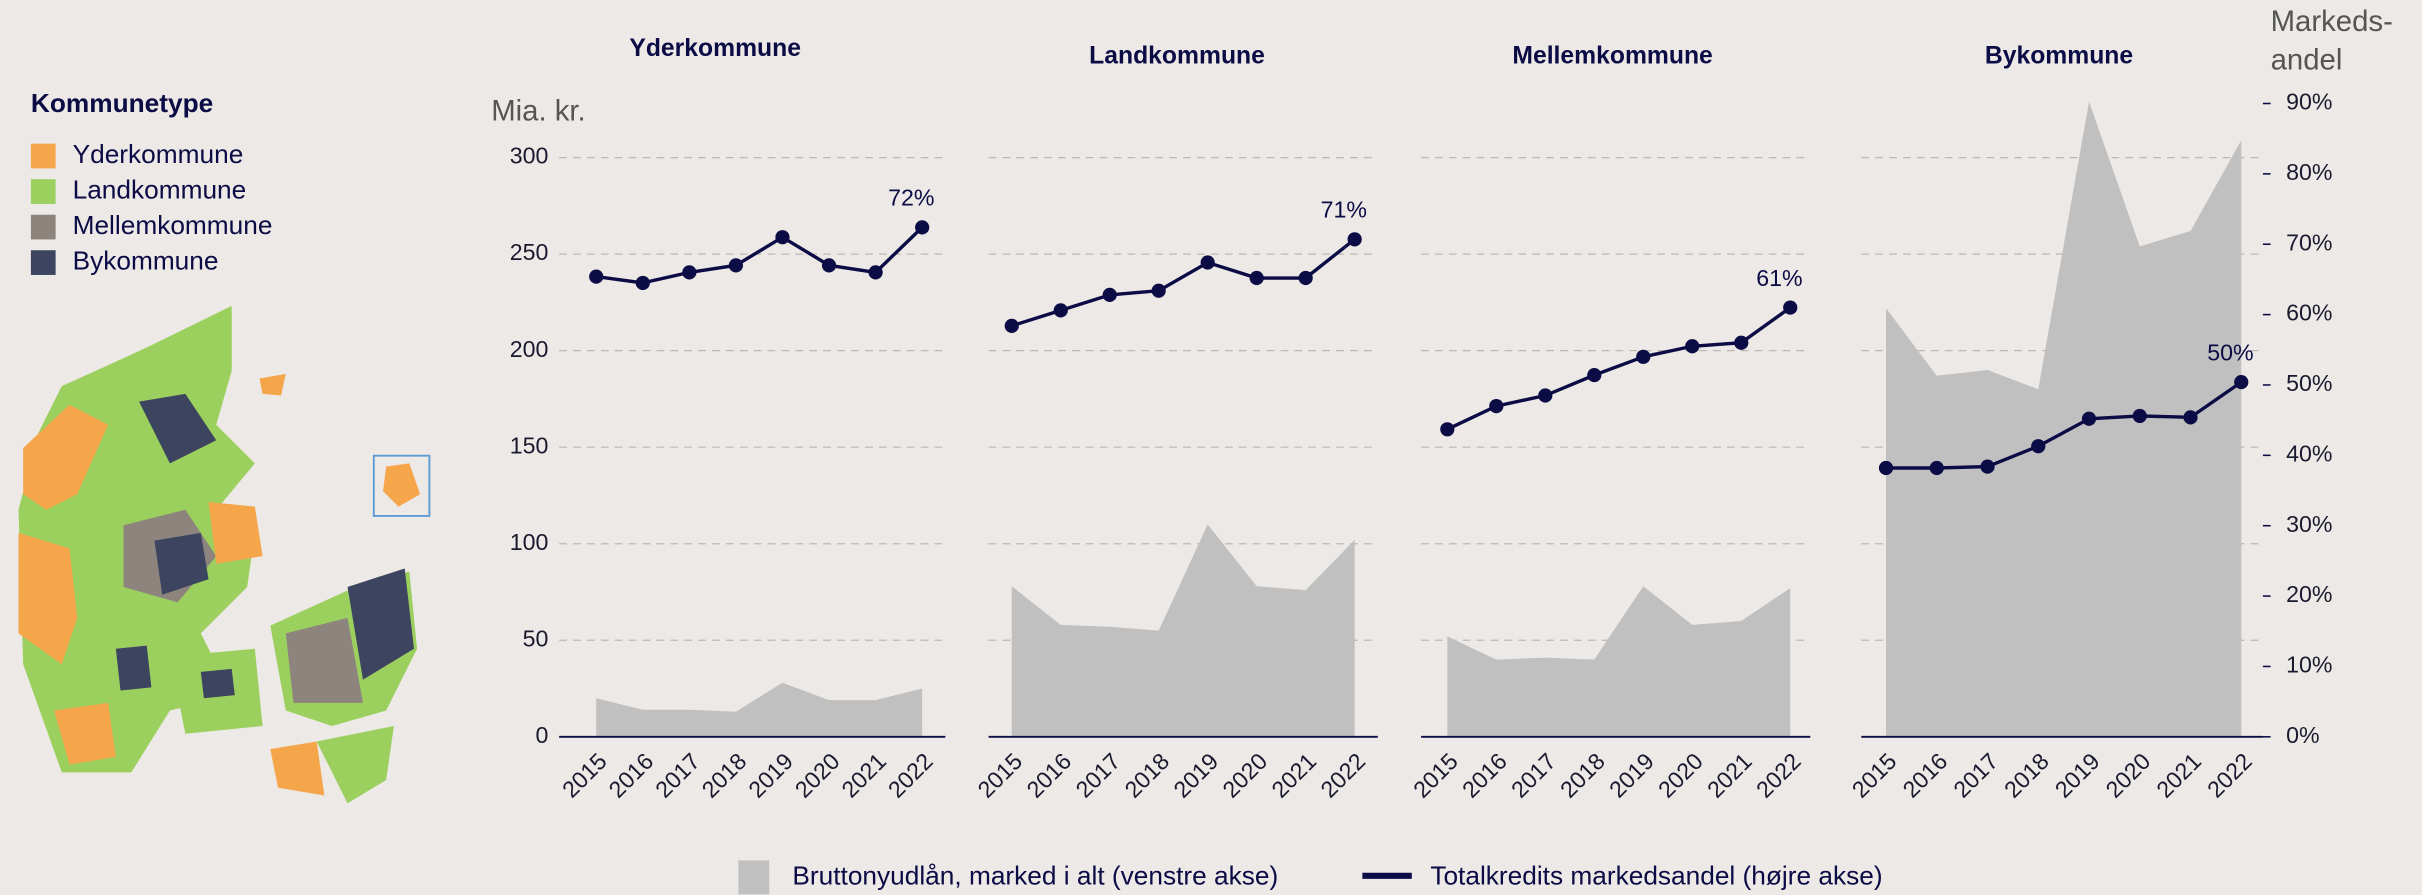 This screenshot has width=2422, height=895. I want to click on y-tick-label: 250, so click(529, 252).